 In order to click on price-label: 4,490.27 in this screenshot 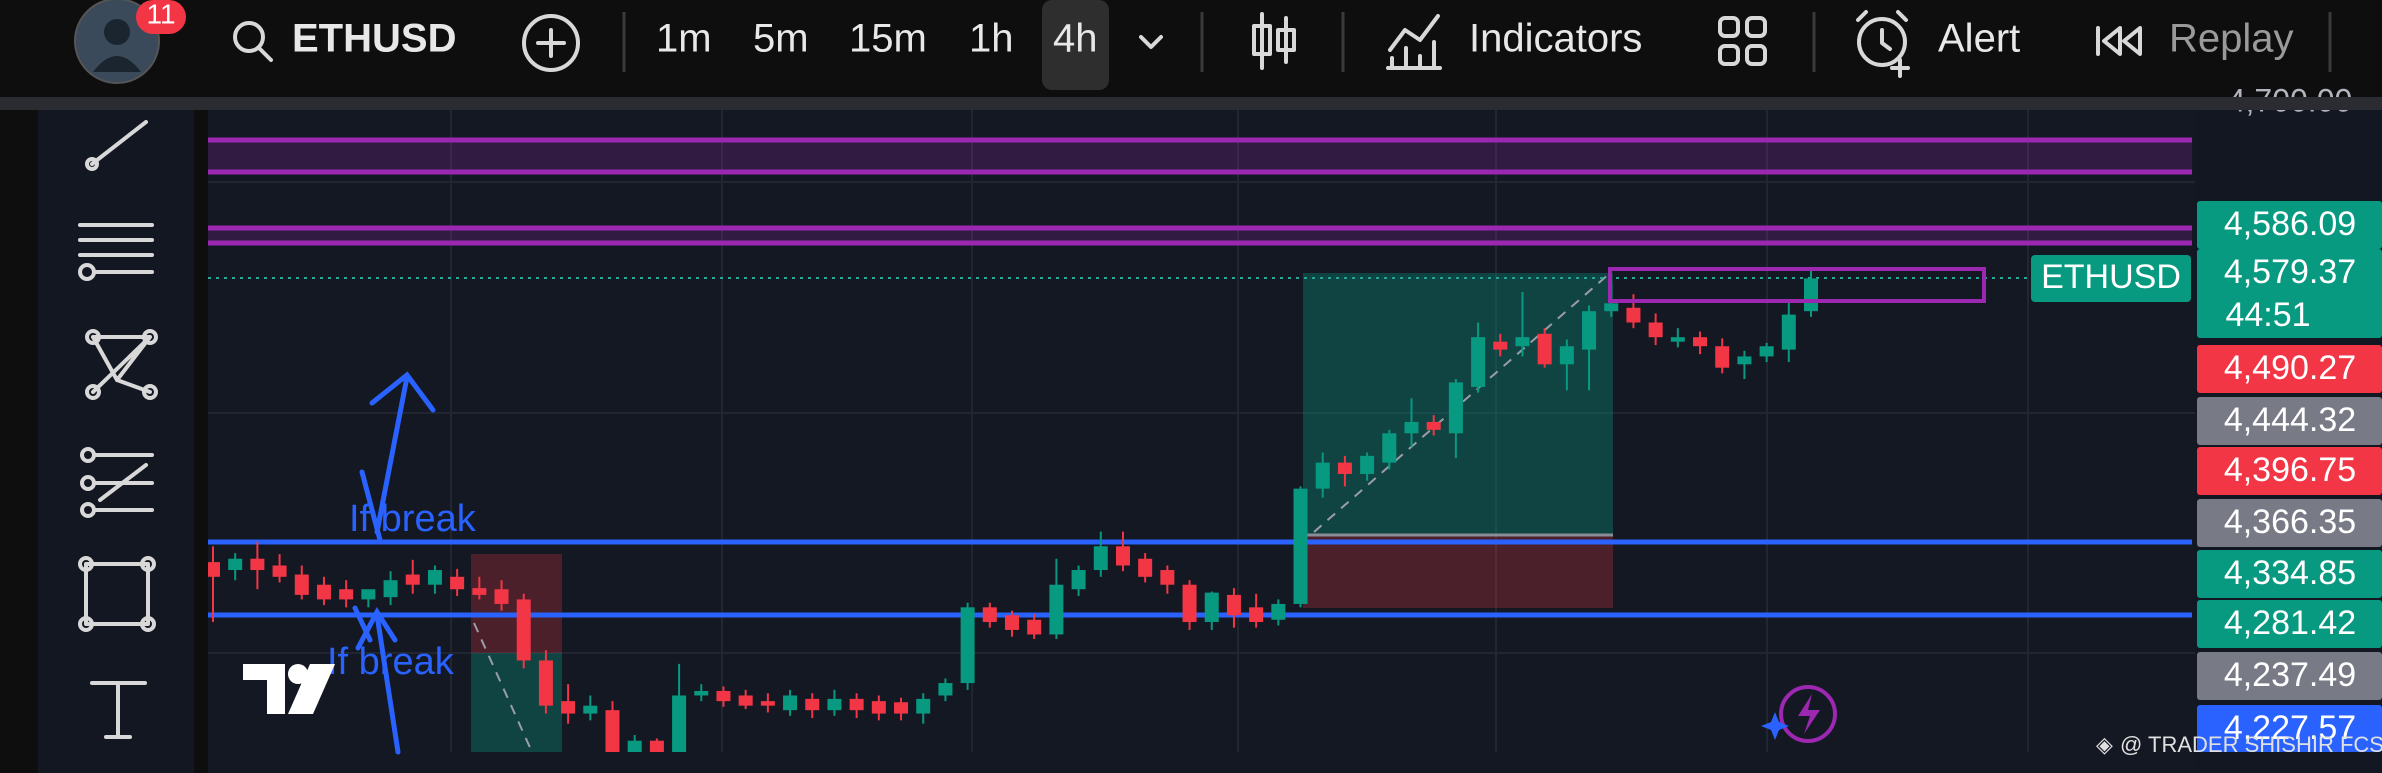, I will do `click(2290, 368)`.